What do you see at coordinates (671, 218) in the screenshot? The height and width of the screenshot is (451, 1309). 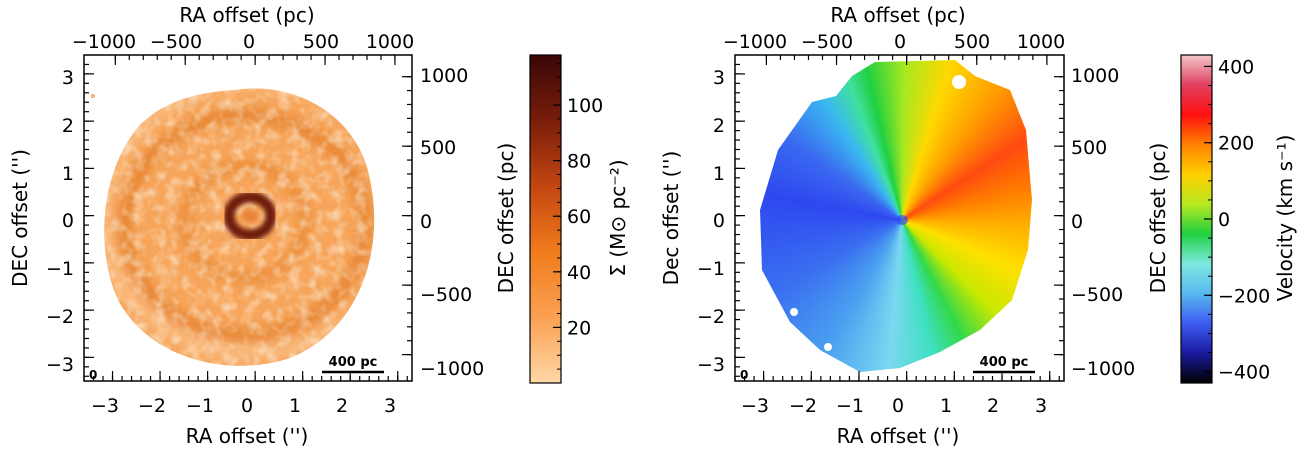 I see `y-axis-title: Dec offset ('')` at bounding box center [671, 218].